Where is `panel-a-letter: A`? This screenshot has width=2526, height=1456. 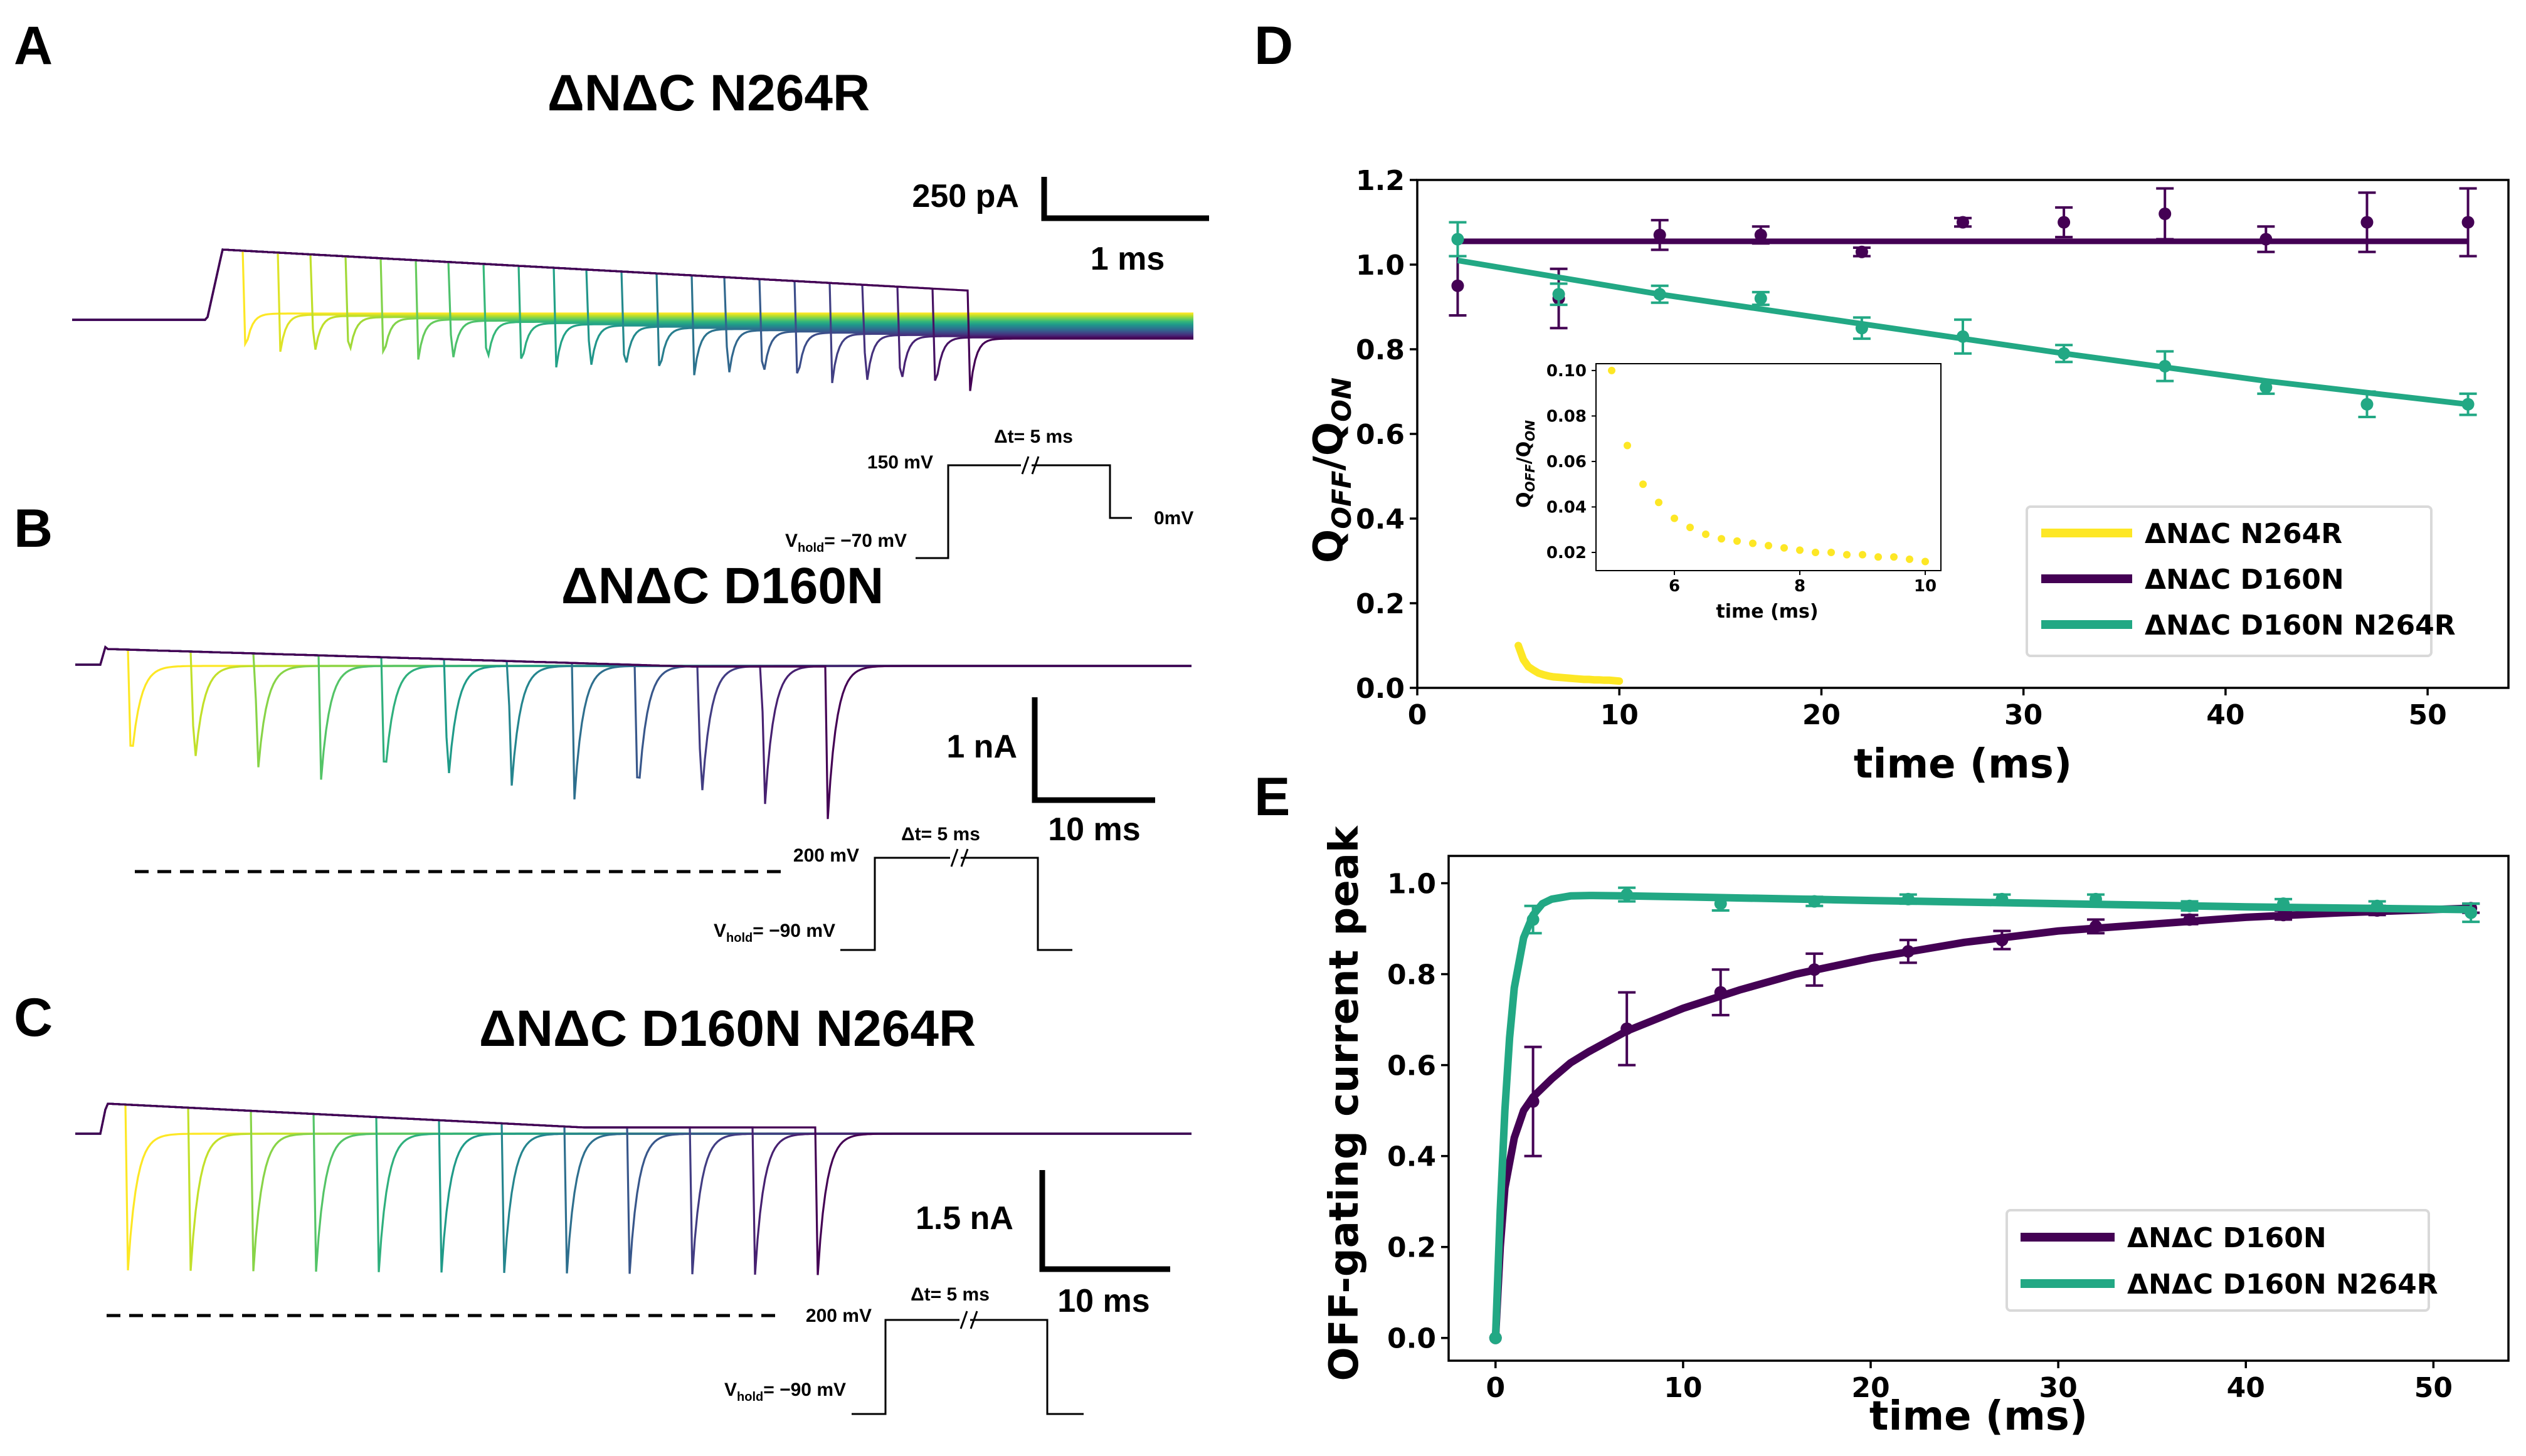
panel-a-letter: A is located at coordinates (33, 46).